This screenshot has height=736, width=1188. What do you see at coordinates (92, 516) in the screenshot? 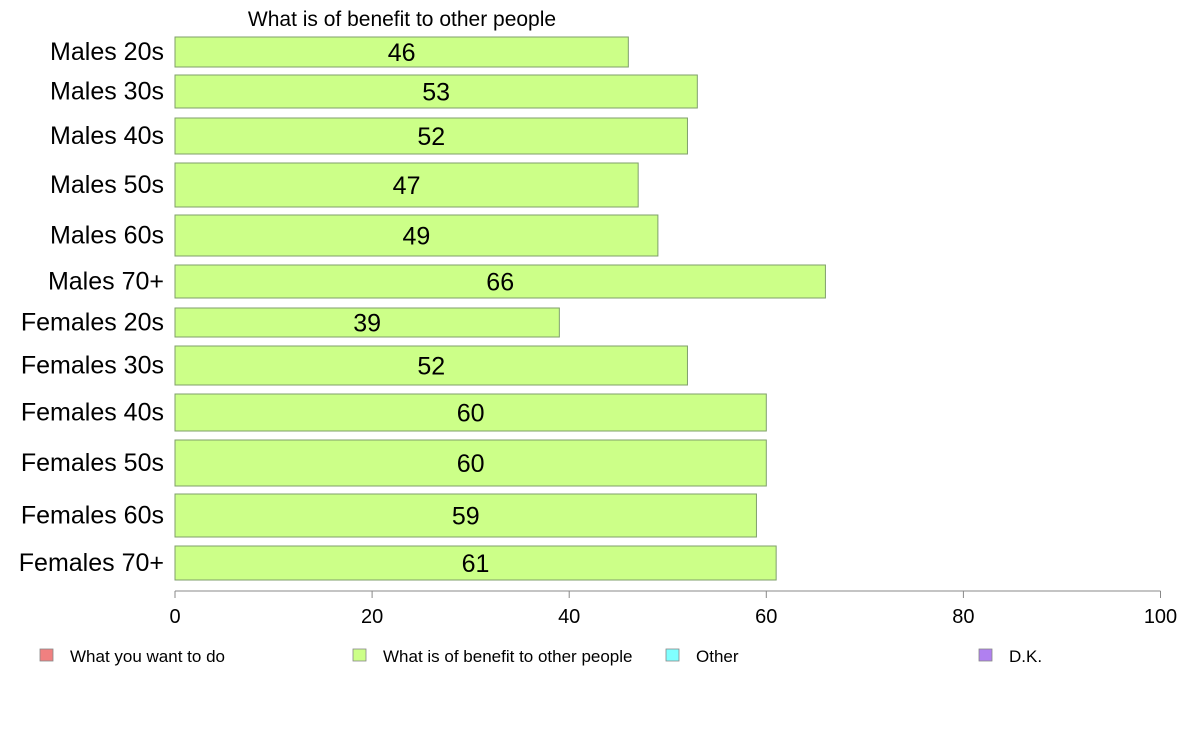
I see `category-label: Females 60s` at bounding box center [92, 516].